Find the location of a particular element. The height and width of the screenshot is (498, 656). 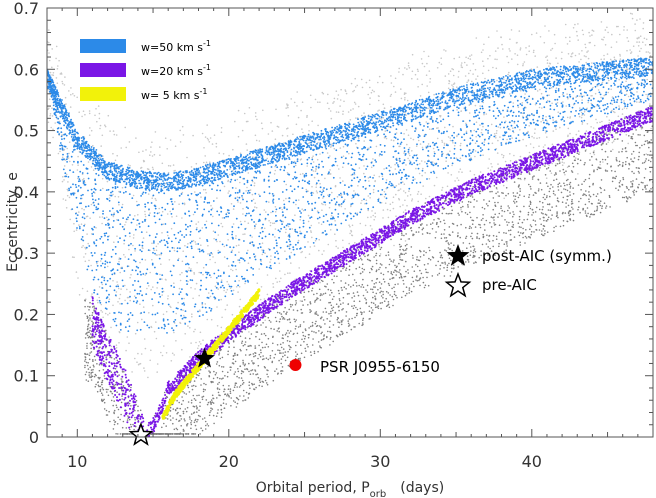

blue-point is located at coordinates (567, 74).